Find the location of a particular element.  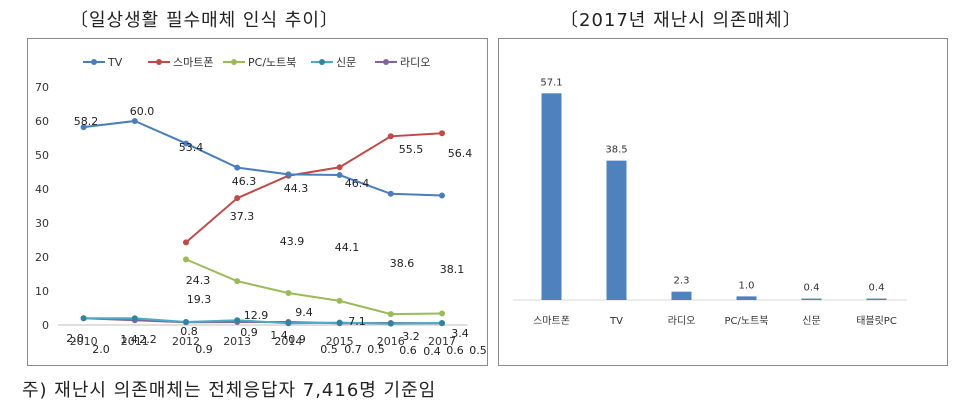

data-label: 58.2 is located at coordinates (86, 121).